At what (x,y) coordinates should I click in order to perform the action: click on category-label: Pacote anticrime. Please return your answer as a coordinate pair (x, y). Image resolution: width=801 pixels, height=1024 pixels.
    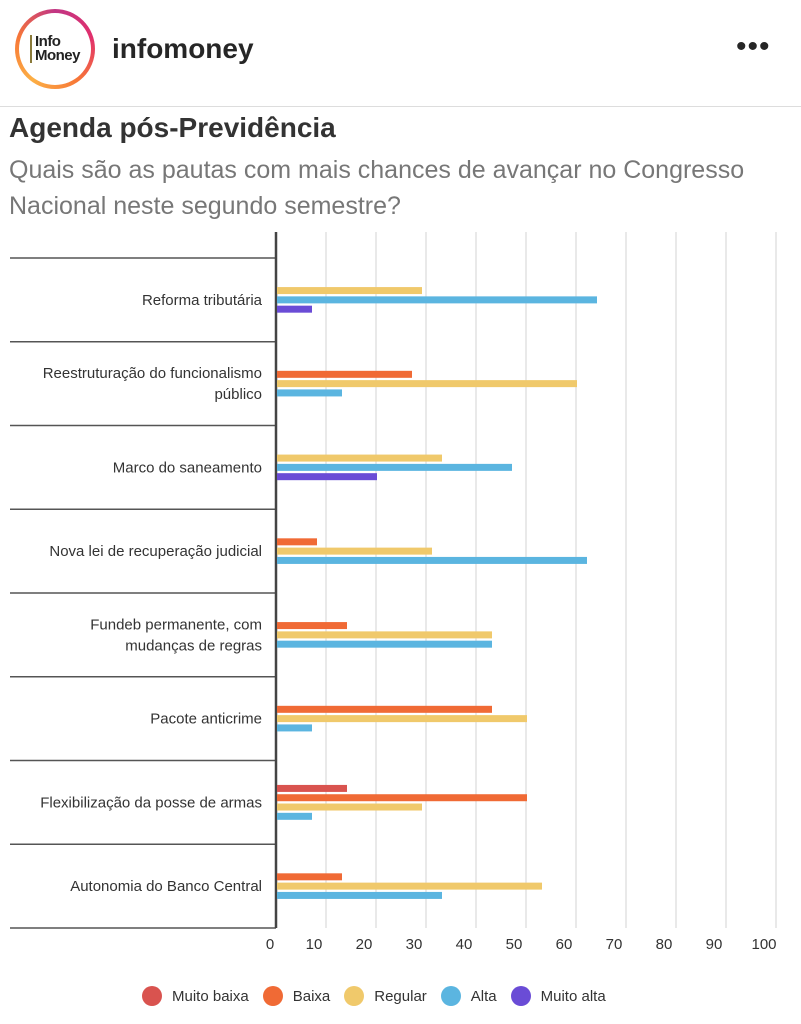
    Looking at the image, I should click on (206, 719).